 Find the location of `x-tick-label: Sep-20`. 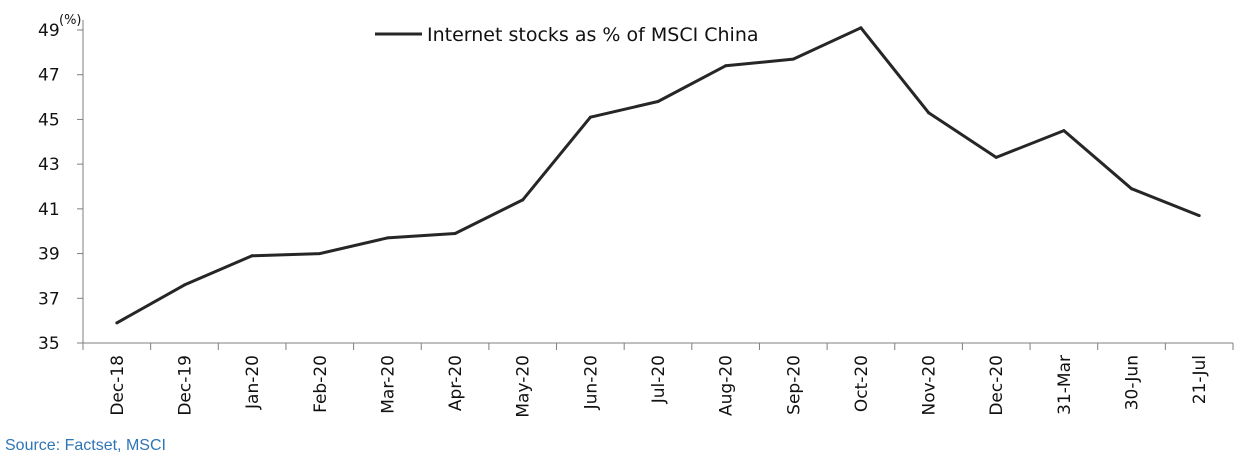

x-tick-label: Sep-20 is located at coordinates (794, 385).